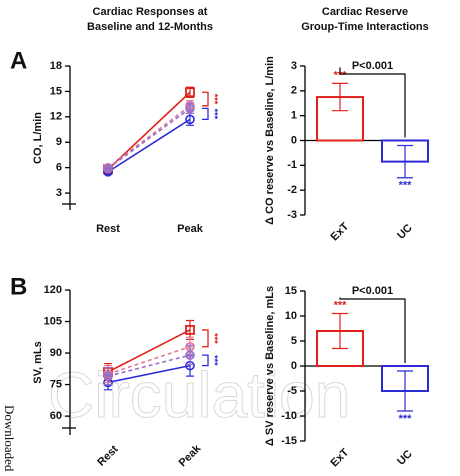  I want to click on y-tick-label: -2, so click(292, 190).